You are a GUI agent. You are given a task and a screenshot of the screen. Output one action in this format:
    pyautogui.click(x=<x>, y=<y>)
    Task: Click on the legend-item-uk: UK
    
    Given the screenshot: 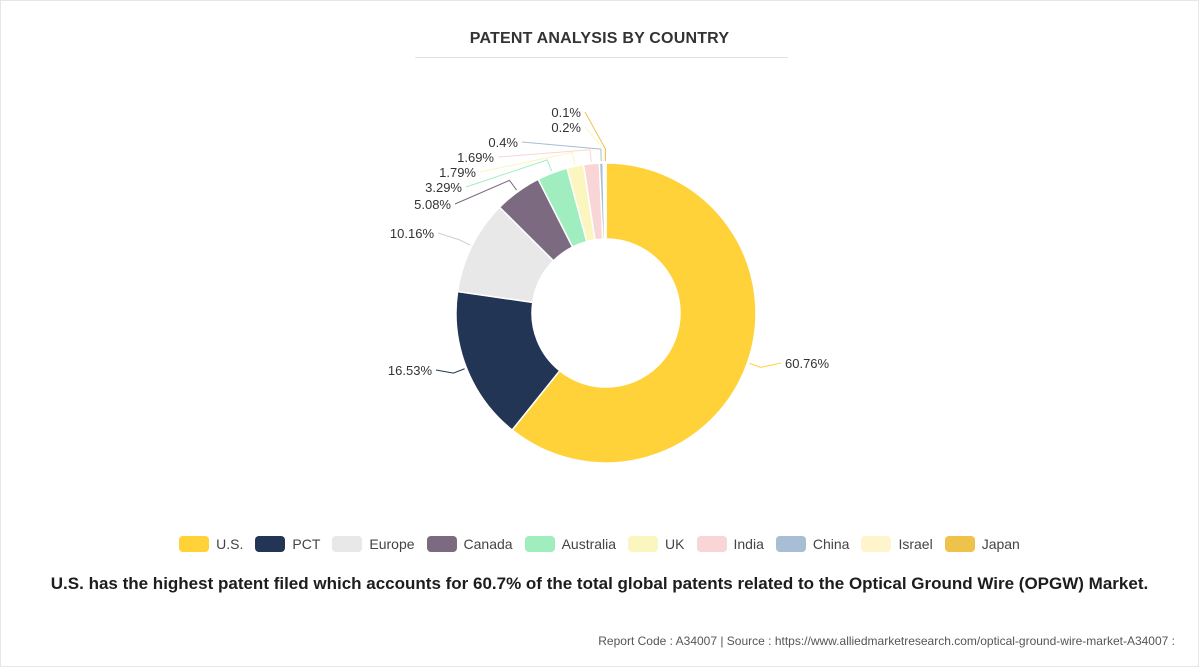 What is the action you would take?
    pyautogui.click(x=656, y=544)
    